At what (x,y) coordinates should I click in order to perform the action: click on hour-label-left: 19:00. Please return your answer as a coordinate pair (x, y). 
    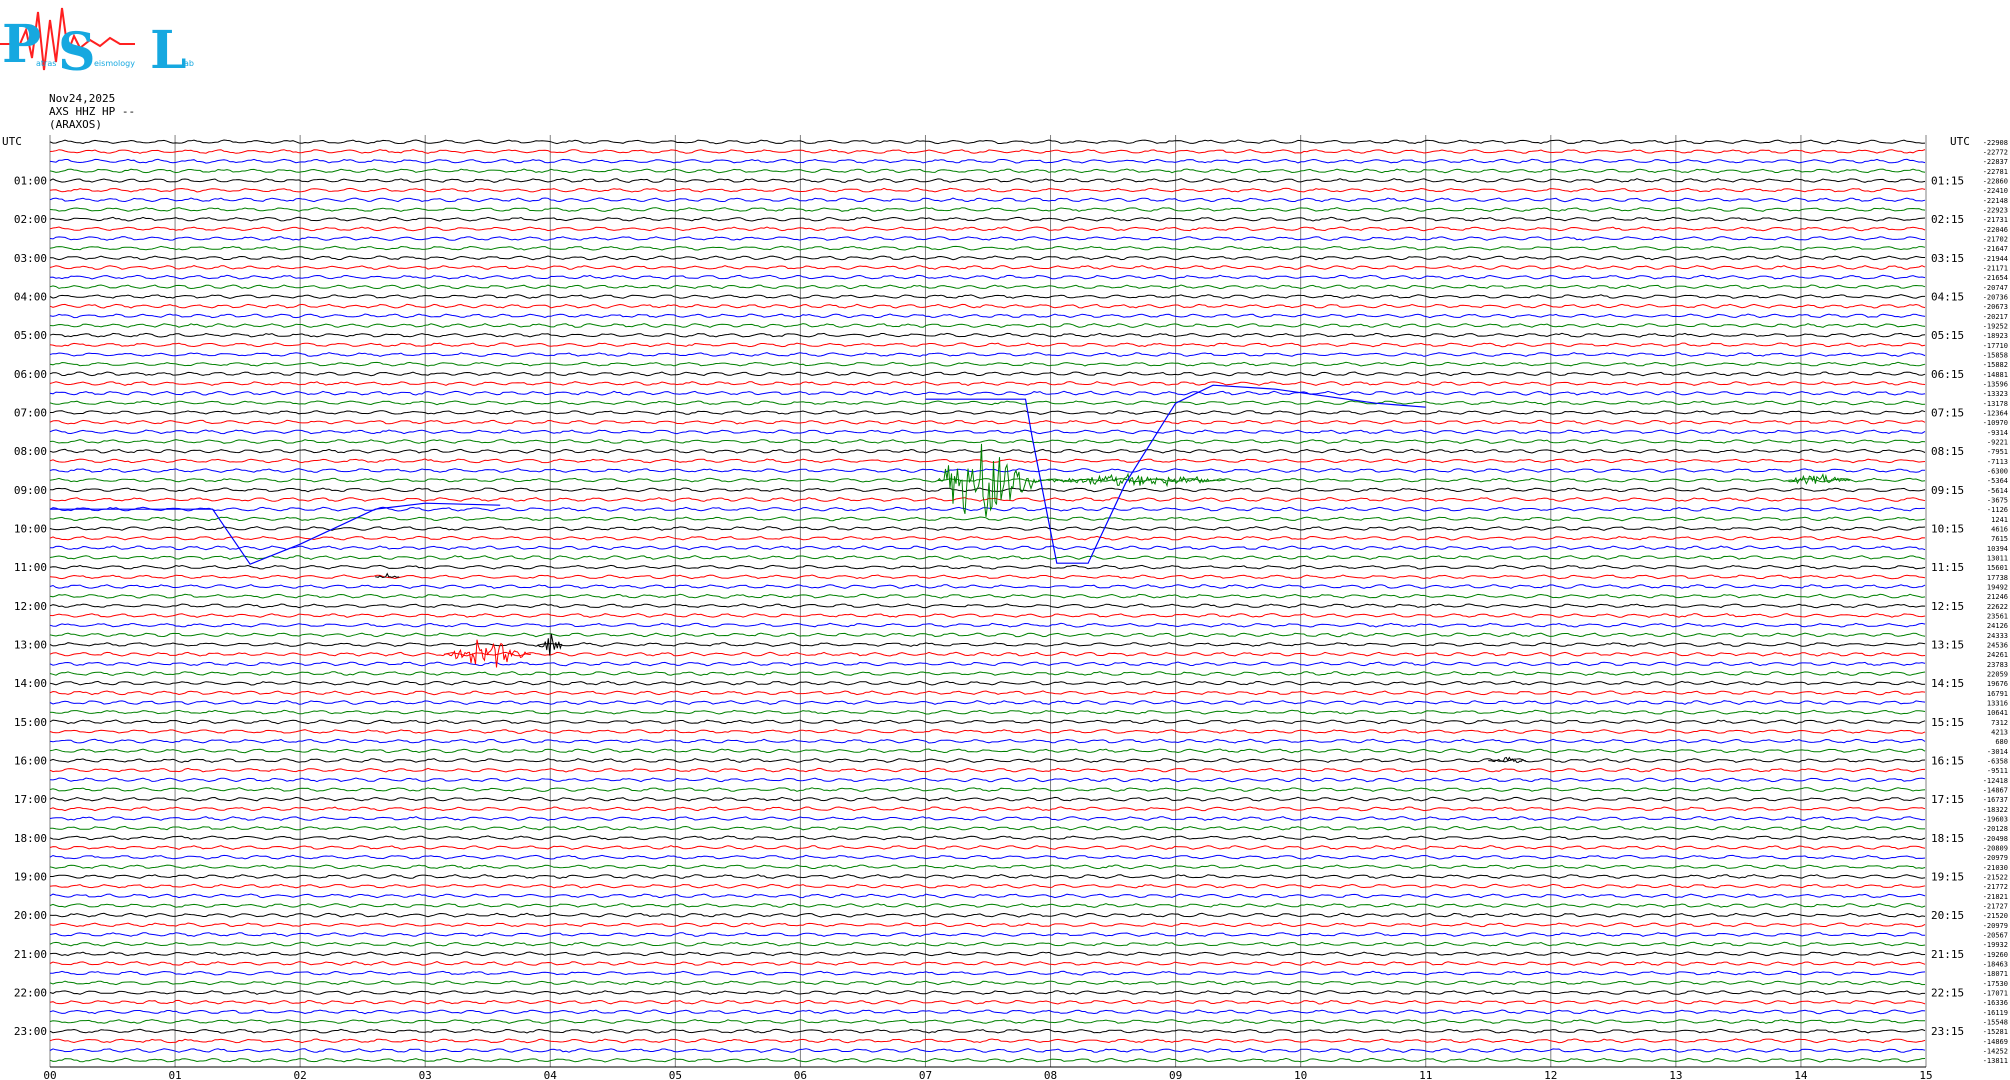
    Looking at the image, I should click on (30, 877).